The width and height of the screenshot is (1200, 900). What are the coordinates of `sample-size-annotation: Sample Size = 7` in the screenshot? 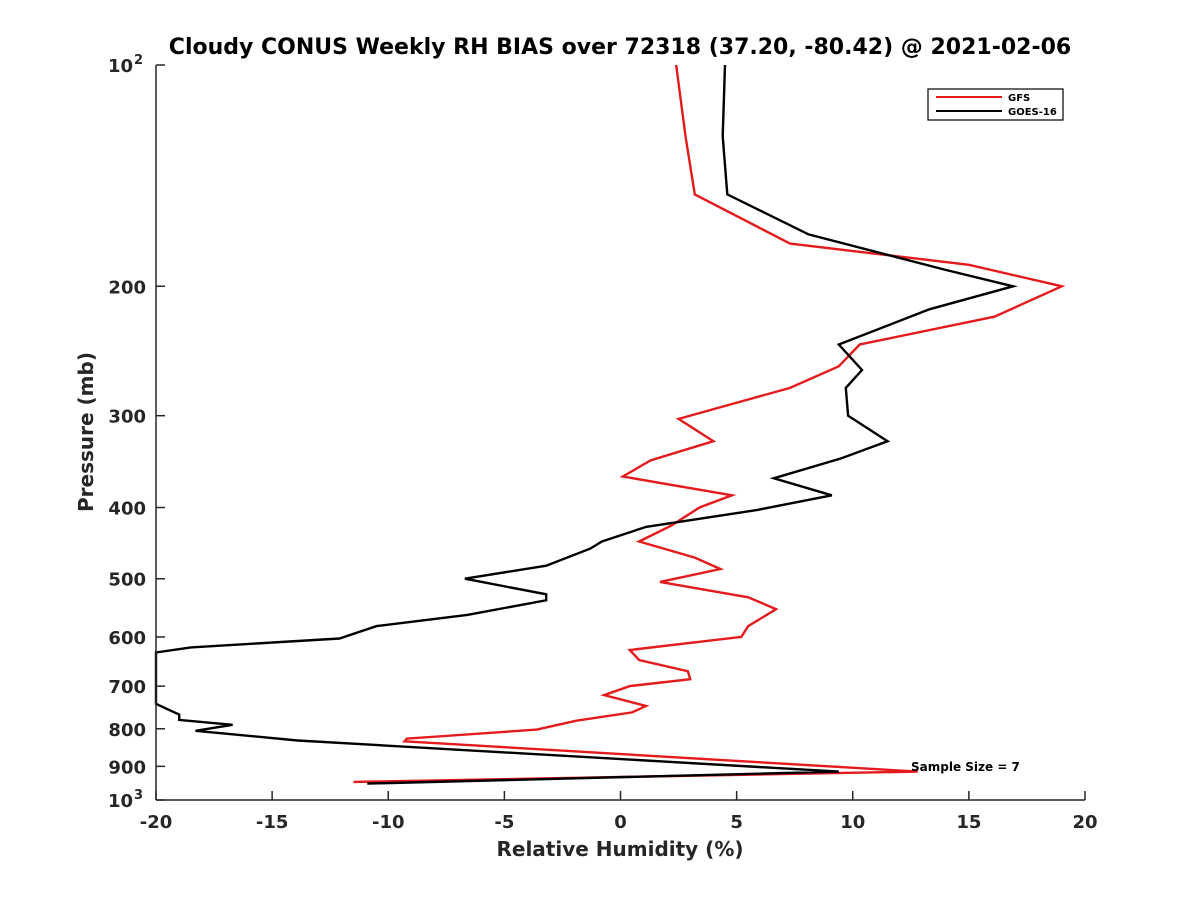 It's located at (965, 767).